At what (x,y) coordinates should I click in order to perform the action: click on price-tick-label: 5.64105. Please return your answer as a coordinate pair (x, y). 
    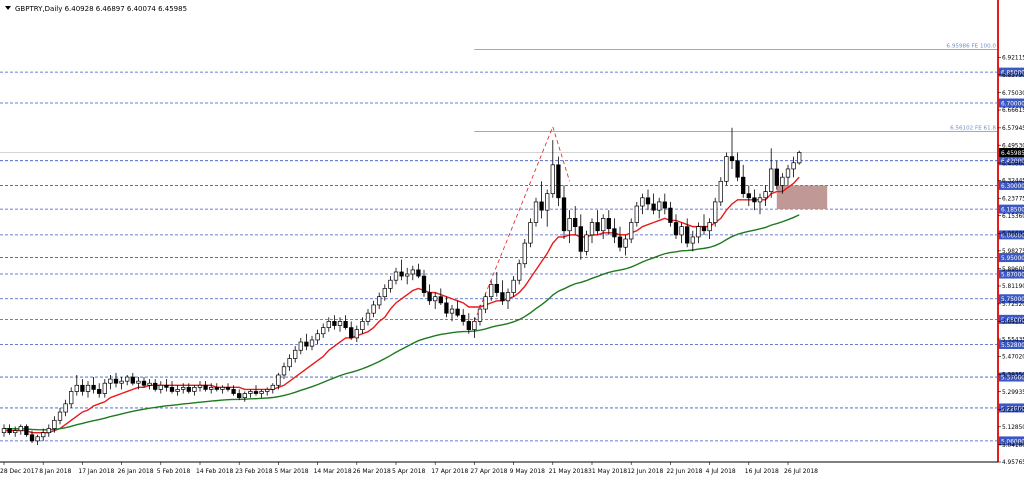
    Looking at the image, I should click on (1013, 322).